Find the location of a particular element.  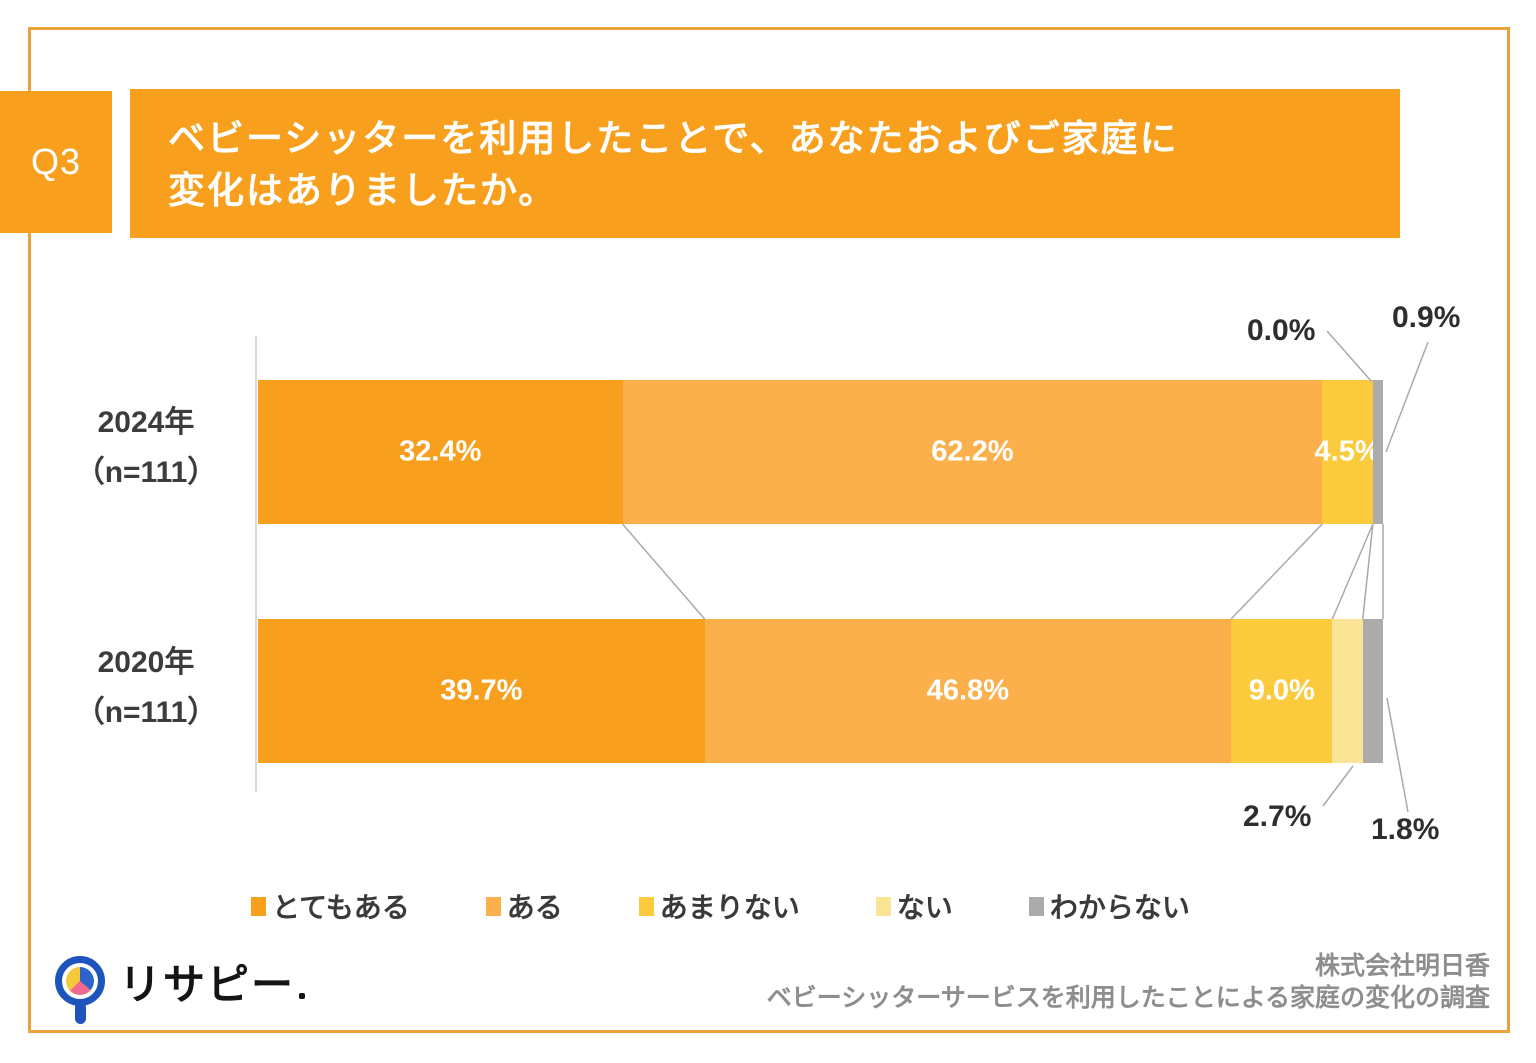

legend-item-とてもある: とてもある is located at coordinates (330, 906).